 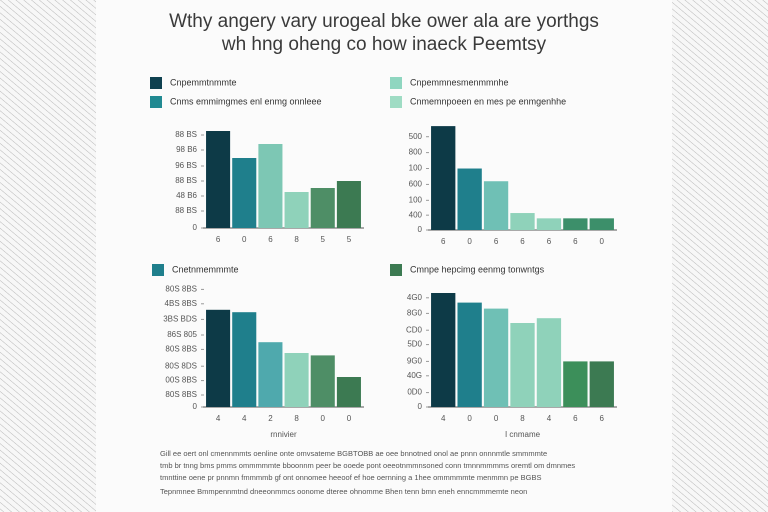 I want to click on y-tick-label: 96 BS, so click(x=186, y=165).